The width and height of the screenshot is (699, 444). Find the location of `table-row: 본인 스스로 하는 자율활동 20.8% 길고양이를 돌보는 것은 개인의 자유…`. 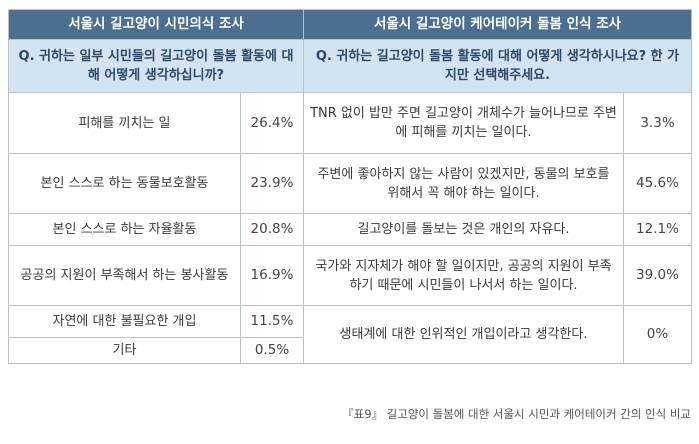

table-row: 본인 스스로 하는 자율활동 20.8% 길고양이를 돌보는 것은 개인의 자유… is located at coordinates (350, 229).